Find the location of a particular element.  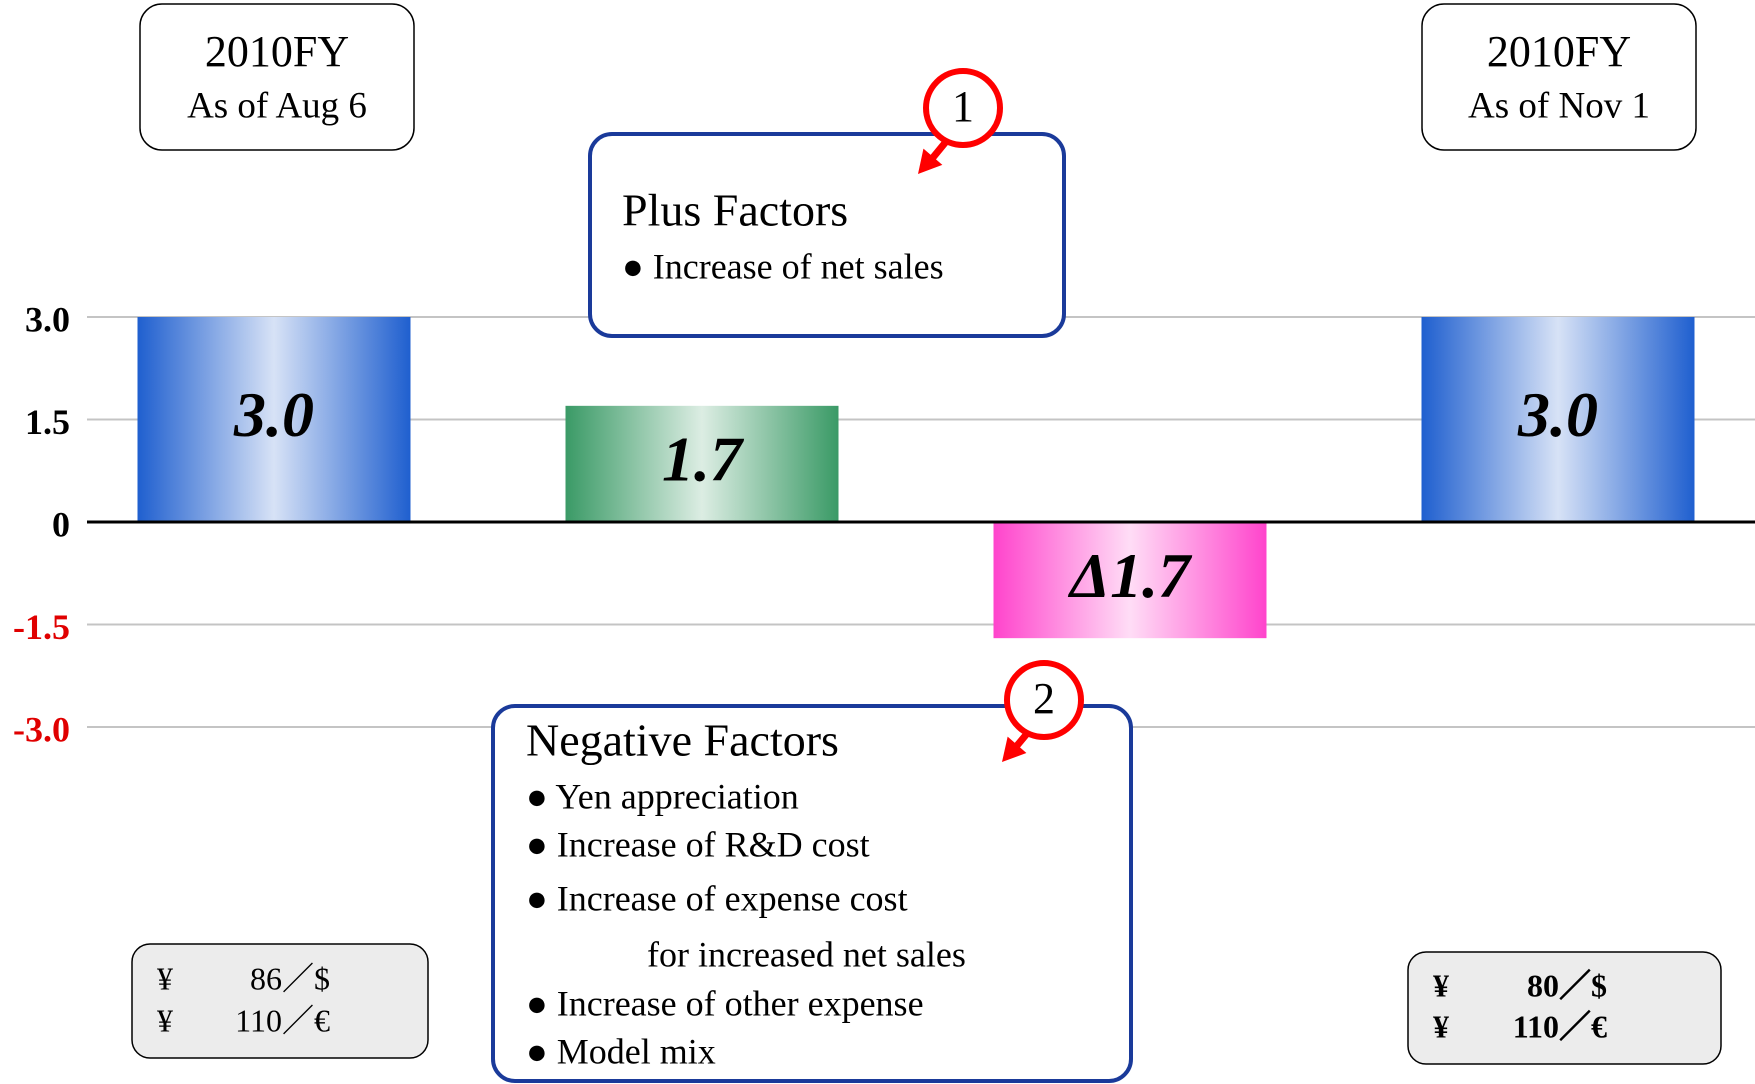

negative-item: ● Model mix is located at coordinates (621, 1051).